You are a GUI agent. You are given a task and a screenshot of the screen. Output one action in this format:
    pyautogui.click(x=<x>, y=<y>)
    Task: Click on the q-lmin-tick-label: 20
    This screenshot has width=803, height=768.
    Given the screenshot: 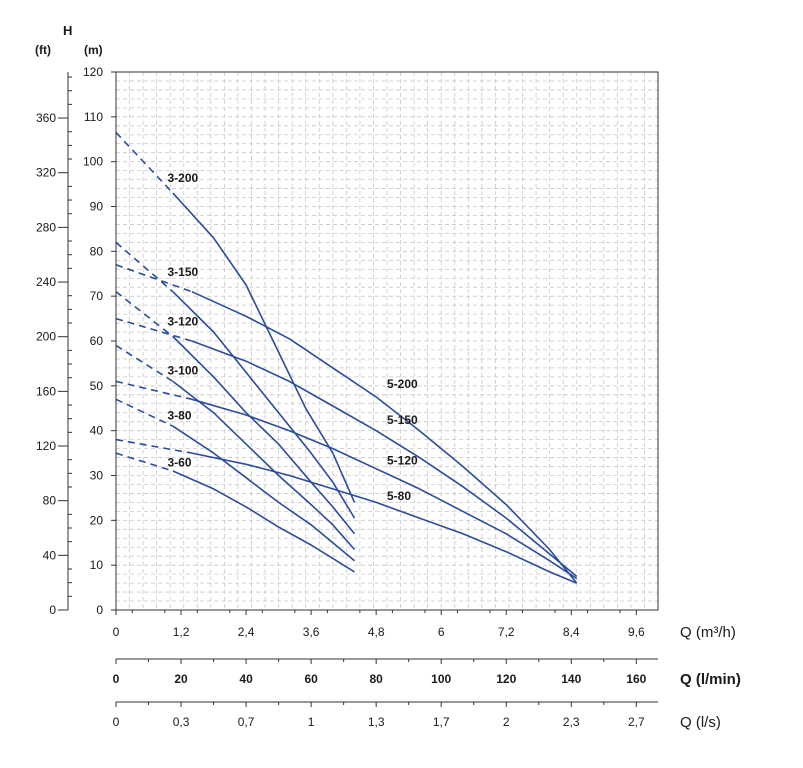 What is the action you would take?
    pyautogui.click(x=181, y=679)
    